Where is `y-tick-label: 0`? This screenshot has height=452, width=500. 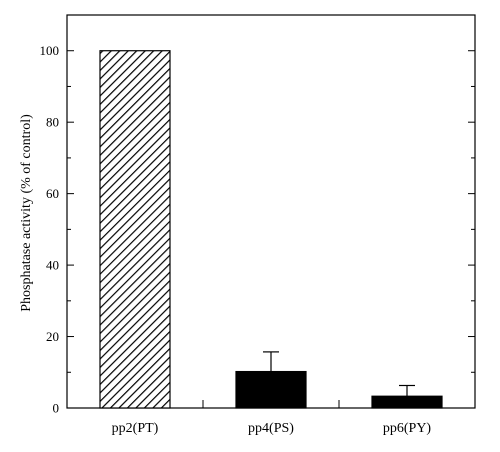
y-tick-label: 0 is located at coordinates (56, 408).